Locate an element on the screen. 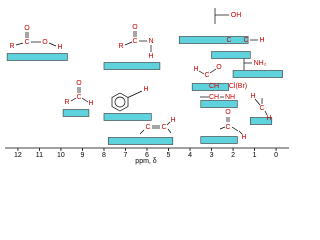 This screenshot has height=240, width=320. structure-label: NH₂ is located at coordinates (260, 63).